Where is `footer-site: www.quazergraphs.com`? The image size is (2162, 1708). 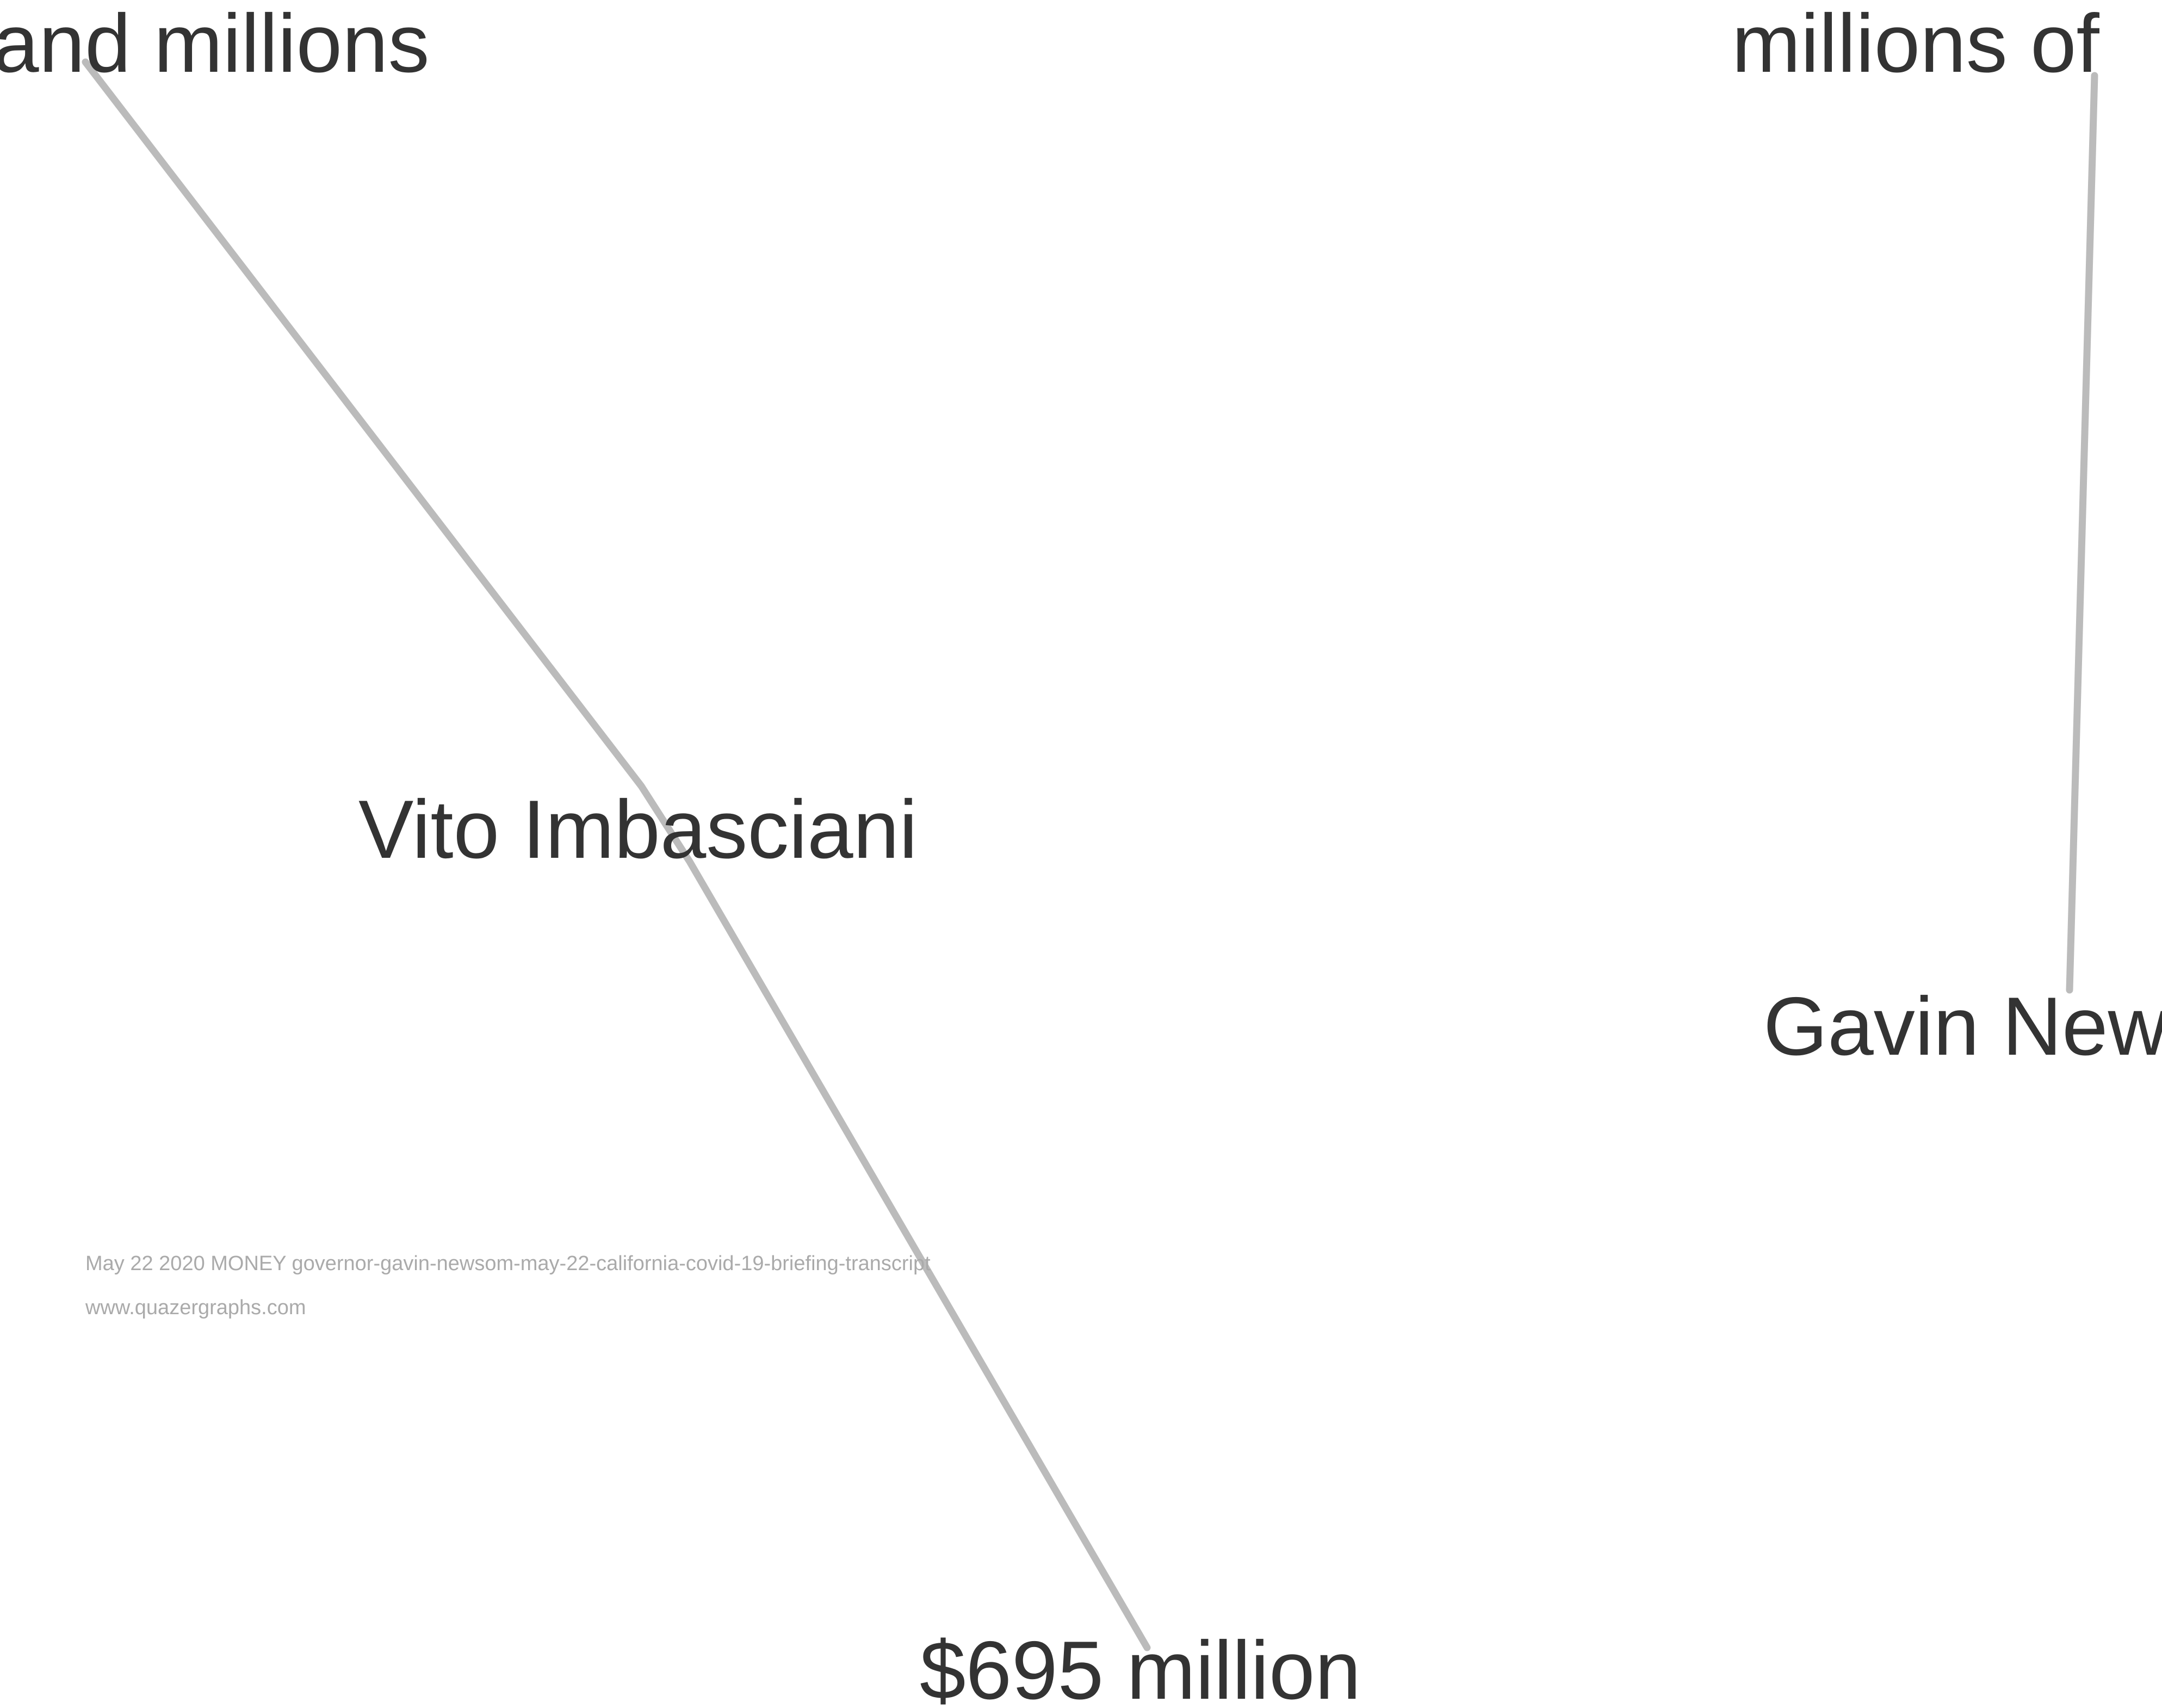 footer-site: www.quazergraphs.com is located at coordinates (195, 1307).